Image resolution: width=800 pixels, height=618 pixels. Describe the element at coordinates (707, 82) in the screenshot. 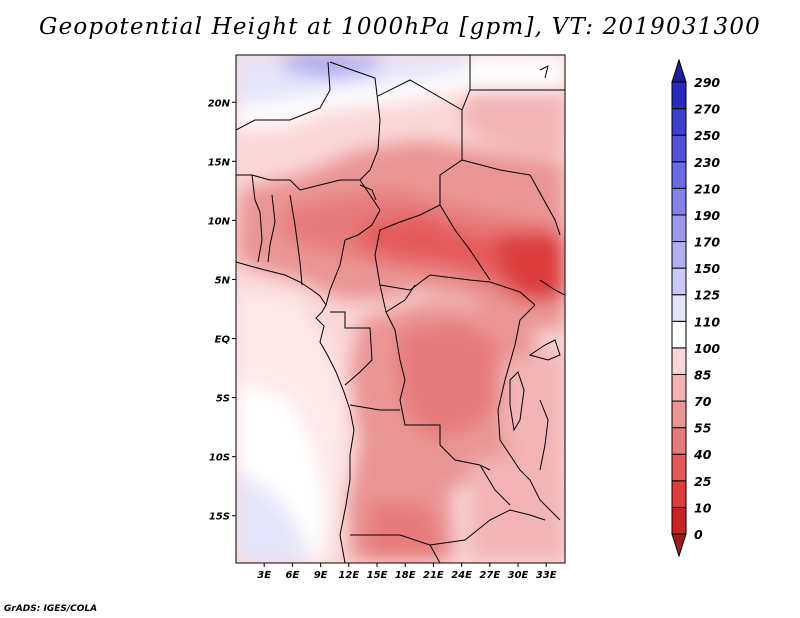

I see `colorbar-label: 290` at that location.